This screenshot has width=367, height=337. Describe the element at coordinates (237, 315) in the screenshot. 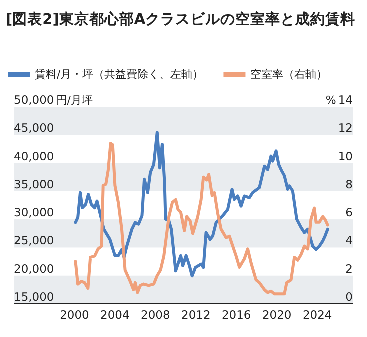

I see `x-tick-label: 2016` at that location.